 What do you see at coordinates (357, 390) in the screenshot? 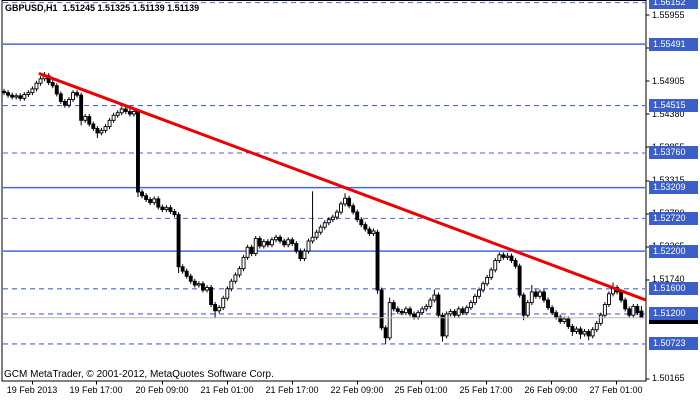
I see `time-axis-label: 22 Feb 09:00` at bounding box center [357, 390].